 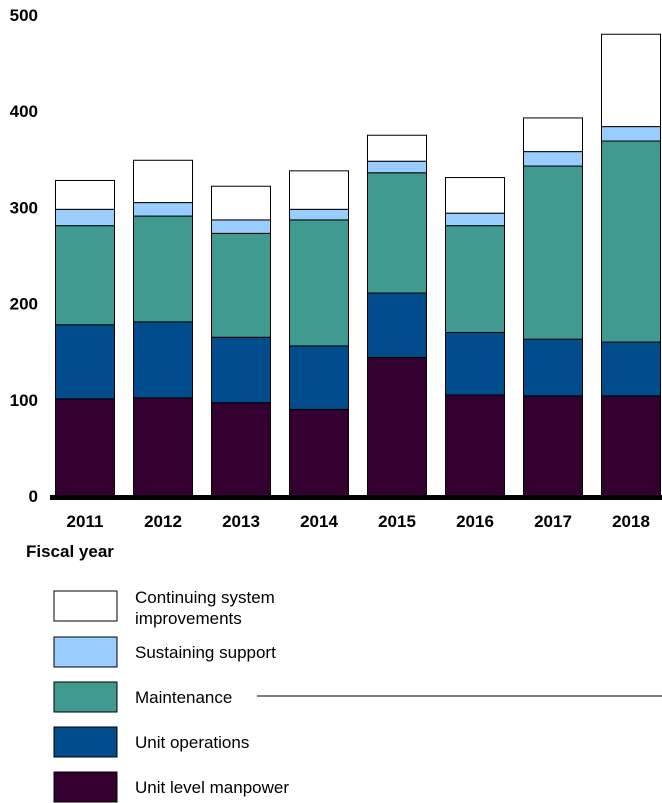 What do you see at coordinates (24, 400) in the screenshot?
I see `y-tick-label: 100` at bounding box center [24, 400].